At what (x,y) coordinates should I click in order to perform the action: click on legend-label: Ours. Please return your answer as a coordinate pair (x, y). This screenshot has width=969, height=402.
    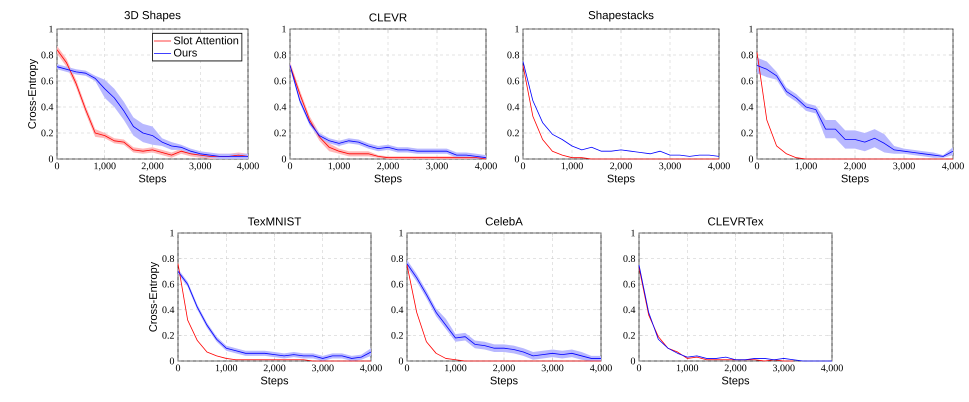
    Looking at the image, I should click on (185, 52).